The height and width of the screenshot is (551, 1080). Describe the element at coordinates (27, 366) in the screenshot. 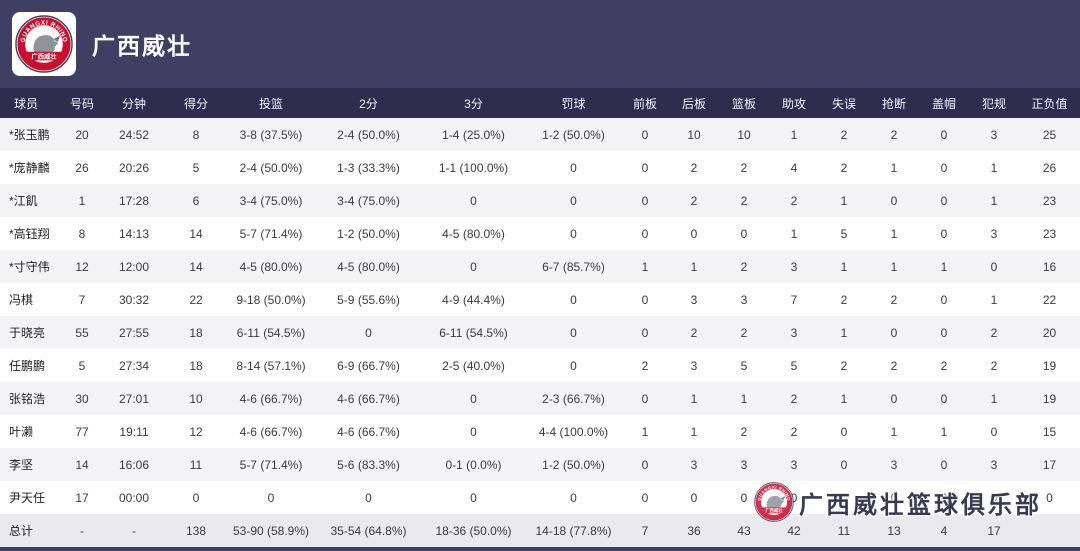

I see `player-name-cell: 任鹏鹏` at that location.